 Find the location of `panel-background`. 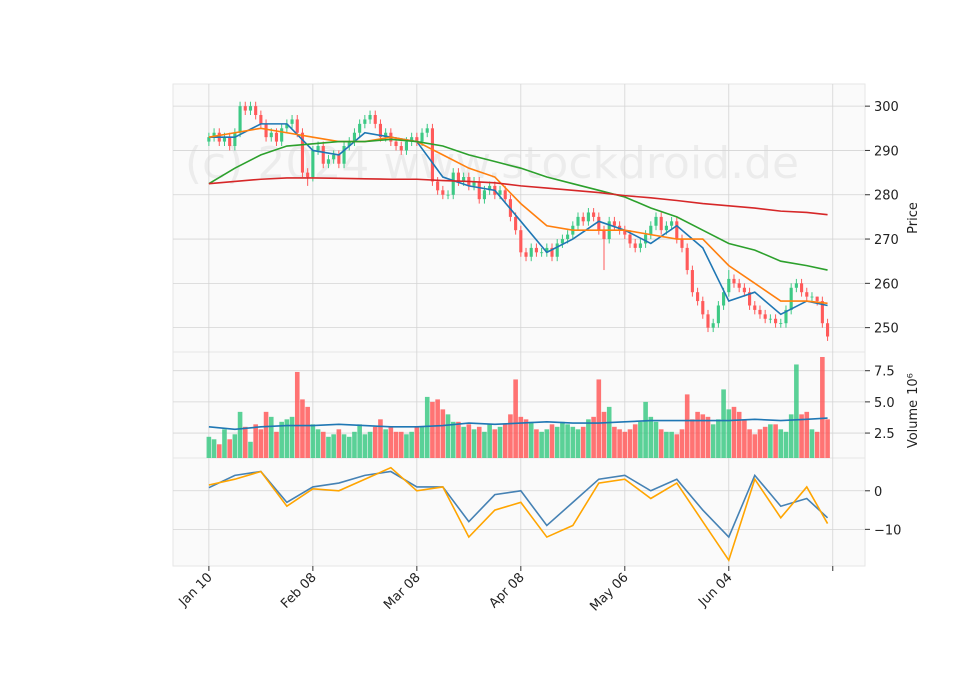

panel-background is located at coordinates (519, 512).